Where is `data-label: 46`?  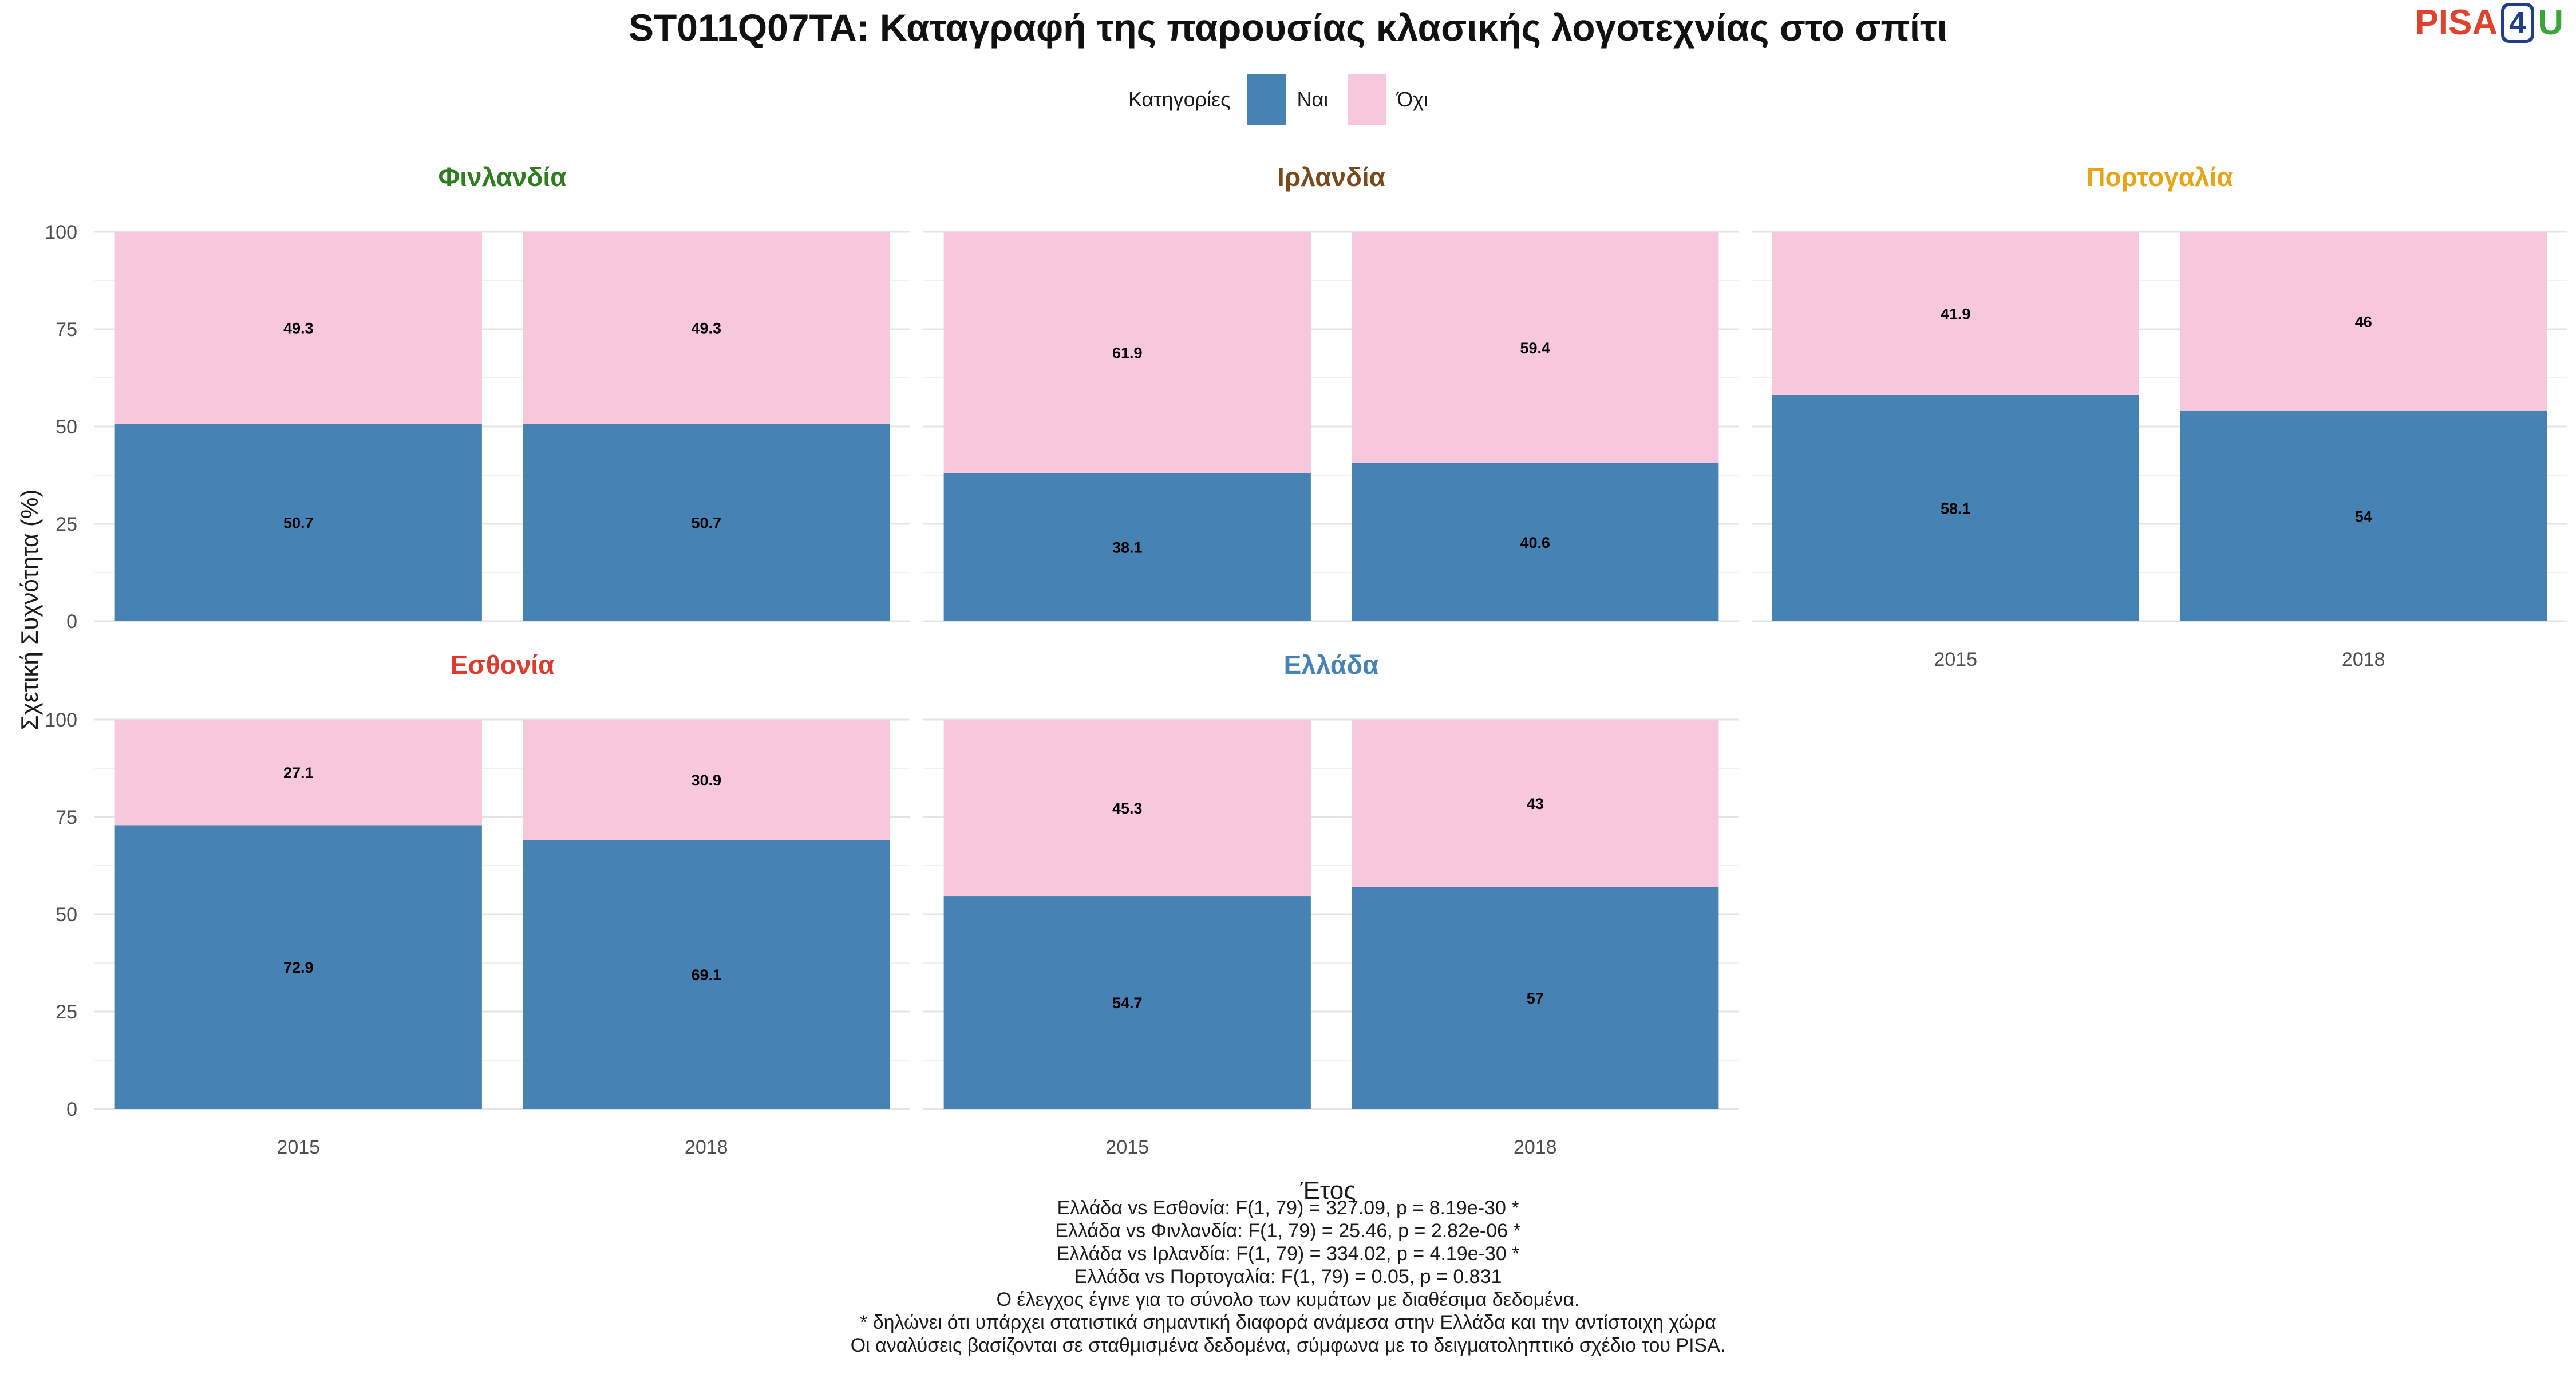
data-label: 46 is located at coordinates (2363, 321).